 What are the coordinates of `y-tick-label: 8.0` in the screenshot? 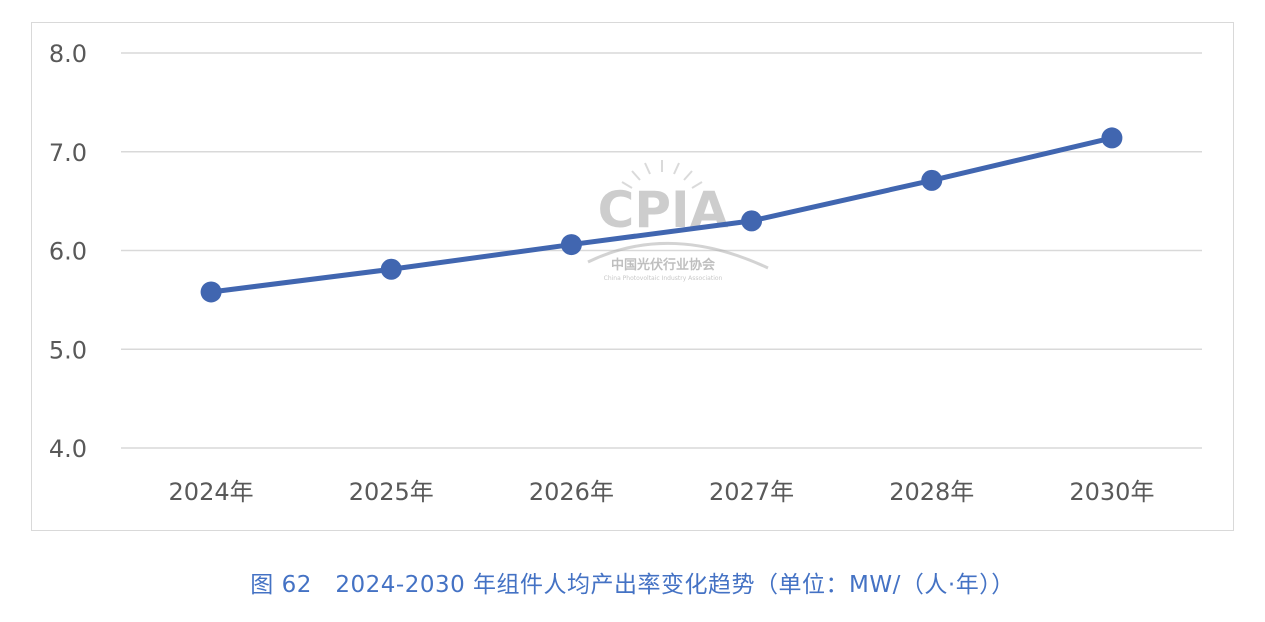 It's located at (68, 54).